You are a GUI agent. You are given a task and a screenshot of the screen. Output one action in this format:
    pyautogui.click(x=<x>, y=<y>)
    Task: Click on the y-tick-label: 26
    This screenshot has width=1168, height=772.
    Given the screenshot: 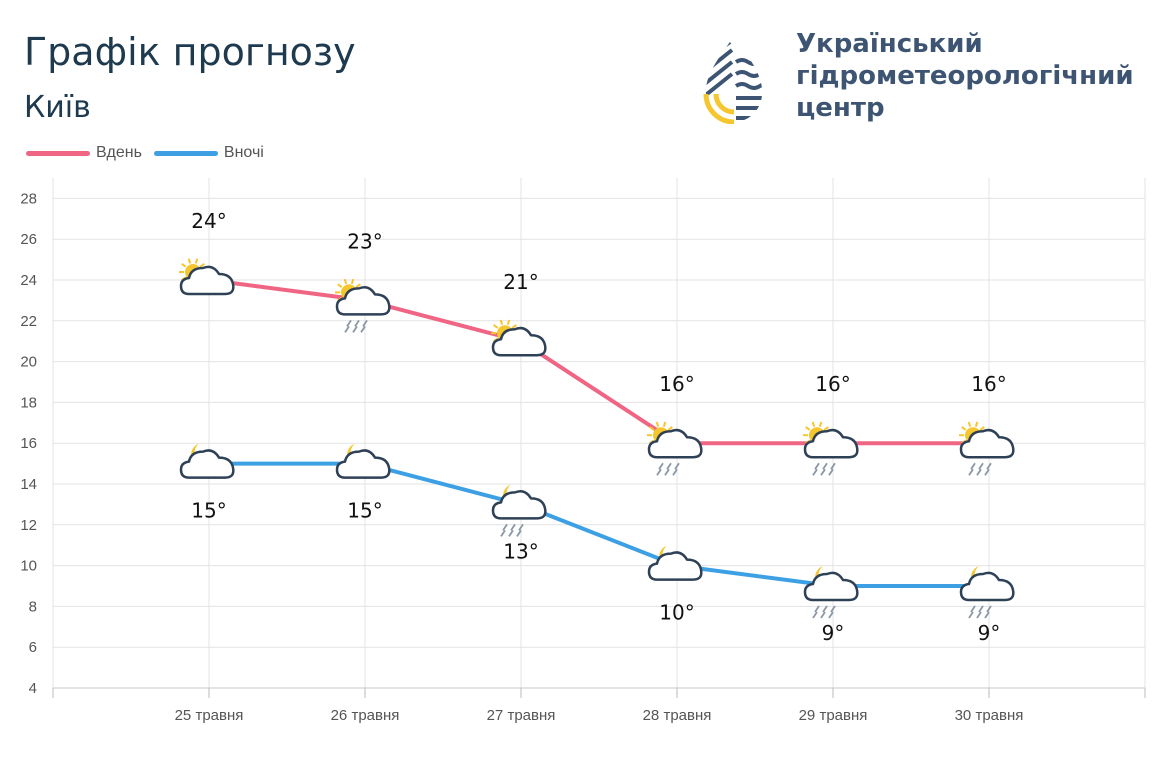 What is the action you would take?
    pyautogui.click(x=28, y=239)
    